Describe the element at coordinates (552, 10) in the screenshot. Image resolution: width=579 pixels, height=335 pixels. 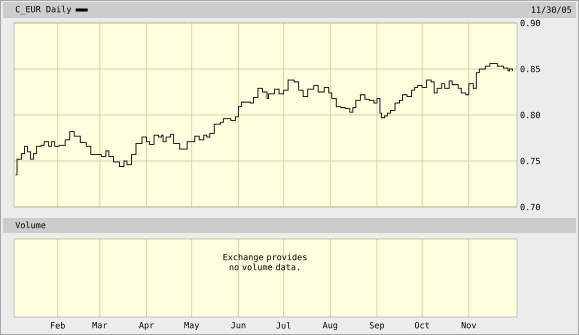
I see `text: 11/30/05` at that location.